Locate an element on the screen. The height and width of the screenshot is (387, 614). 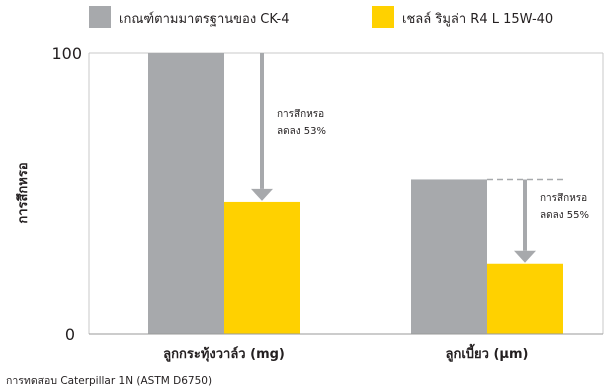
annotation-1-line2: ลดลง 53% is located at coordinates (301, 131).